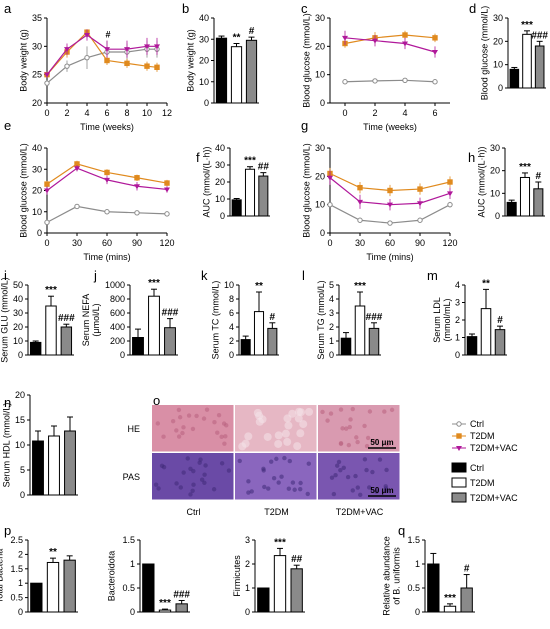 This screenshot has width=550, height=629. Describe the element at coordinates (482, 181) in the screenshot. I see `y-axis-label: AUC (mmol/(L·h))` at that location.